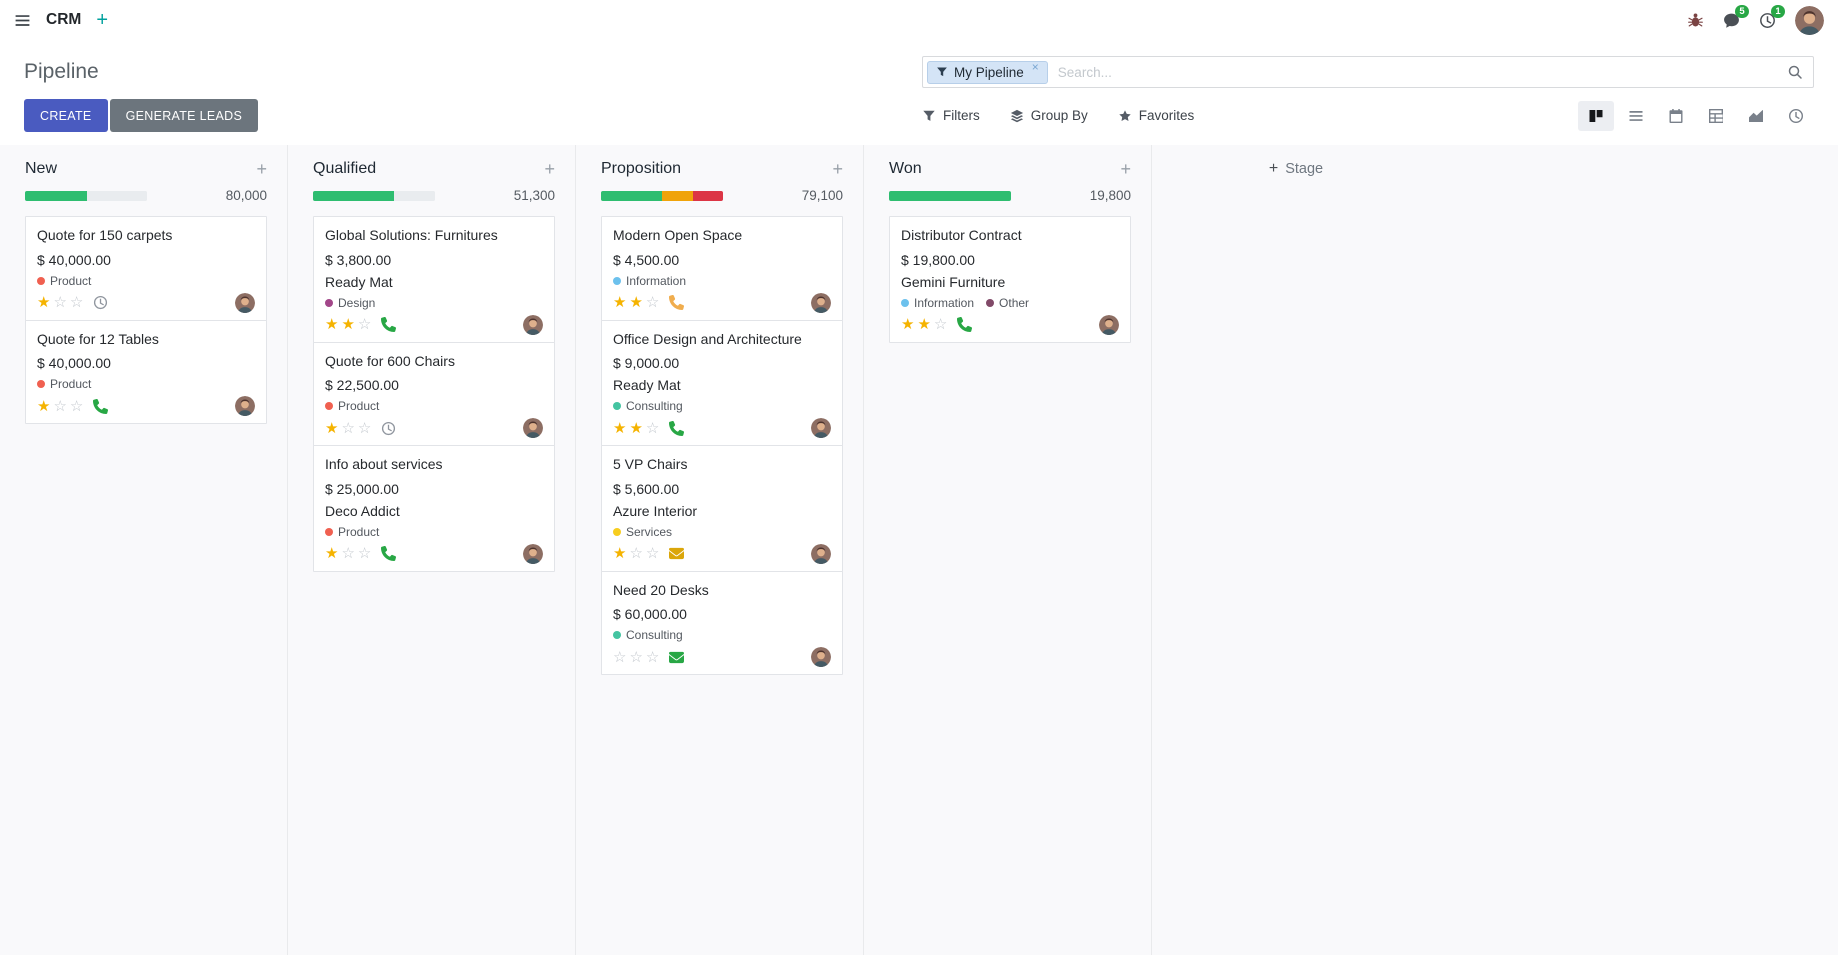 This screenshot has height=955, width=1838. What do you see at coordinates (66, 115) in the screenshot?
I see `create-button: CREATE` at bounding box center [66, 115].